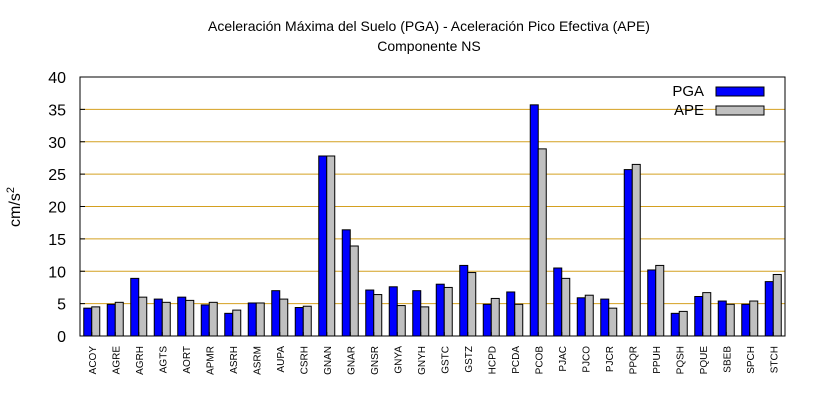  What do you see at coordinates (558, 302) in the screenshot?
I see `bar-pga-pjac` at bounding box center [558, 302].